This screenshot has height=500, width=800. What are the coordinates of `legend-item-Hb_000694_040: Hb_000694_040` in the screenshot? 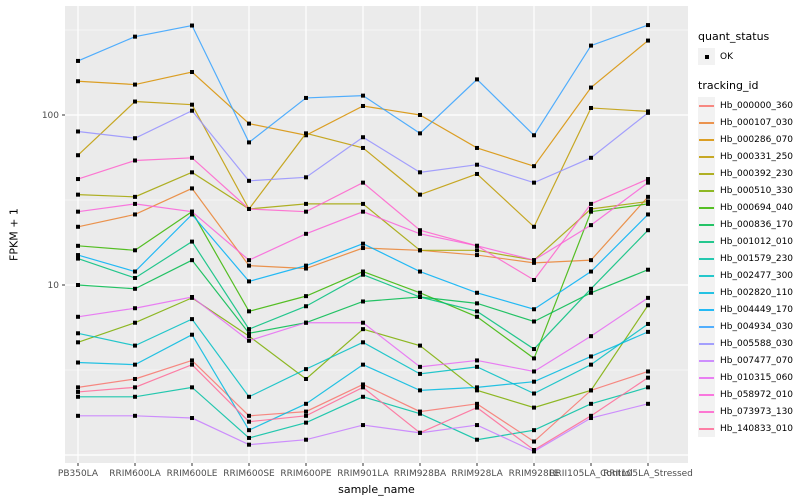 It's located at (748, 207).